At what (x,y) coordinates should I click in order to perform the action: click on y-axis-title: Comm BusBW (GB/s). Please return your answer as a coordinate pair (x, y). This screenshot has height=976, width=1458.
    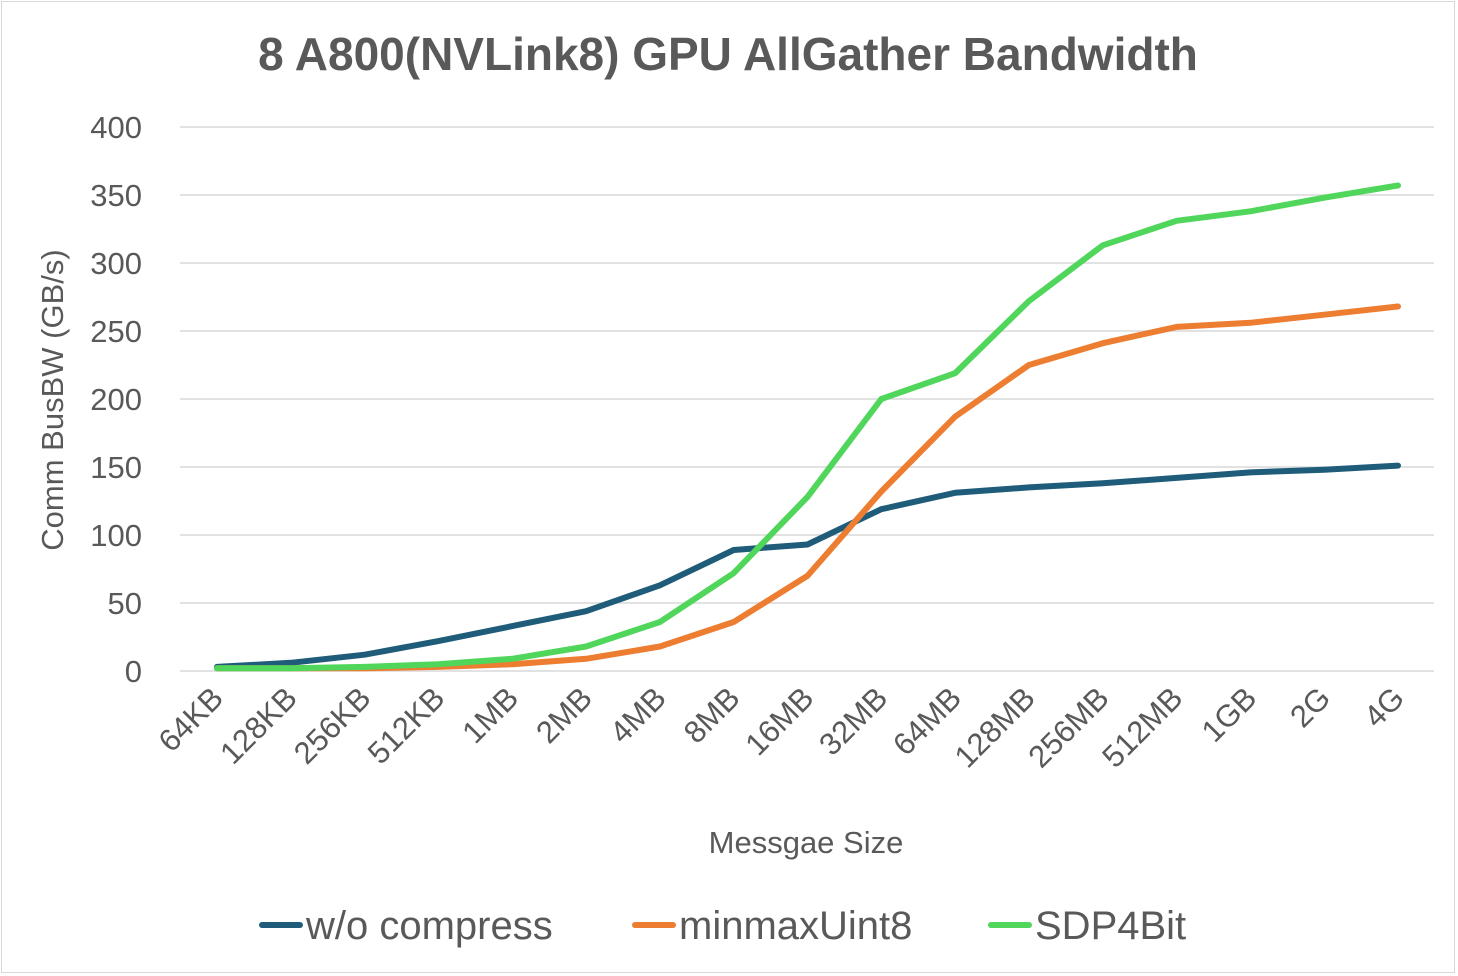
    Looking at the image, I should click on (52, 399).